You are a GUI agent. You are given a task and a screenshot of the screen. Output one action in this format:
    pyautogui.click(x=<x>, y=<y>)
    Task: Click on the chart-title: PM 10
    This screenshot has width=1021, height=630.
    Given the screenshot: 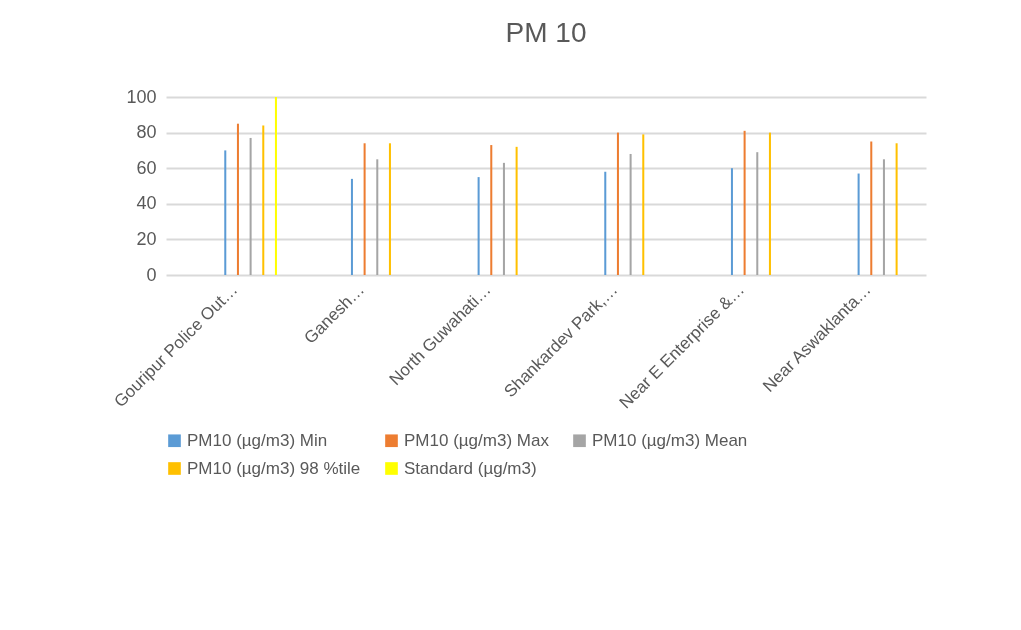 What is the action you would take?
    pyautogui.click(x=546, y=32)
    